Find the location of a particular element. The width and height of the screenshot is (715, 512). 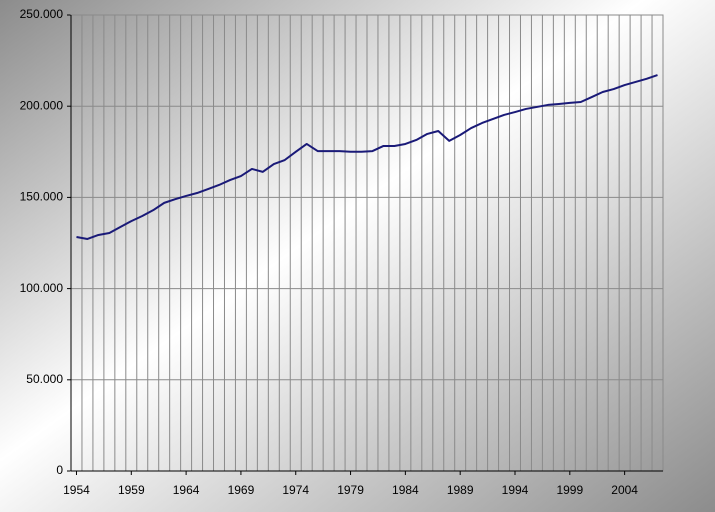

y-tick-label: 0 is located at coordinates (59, 470).